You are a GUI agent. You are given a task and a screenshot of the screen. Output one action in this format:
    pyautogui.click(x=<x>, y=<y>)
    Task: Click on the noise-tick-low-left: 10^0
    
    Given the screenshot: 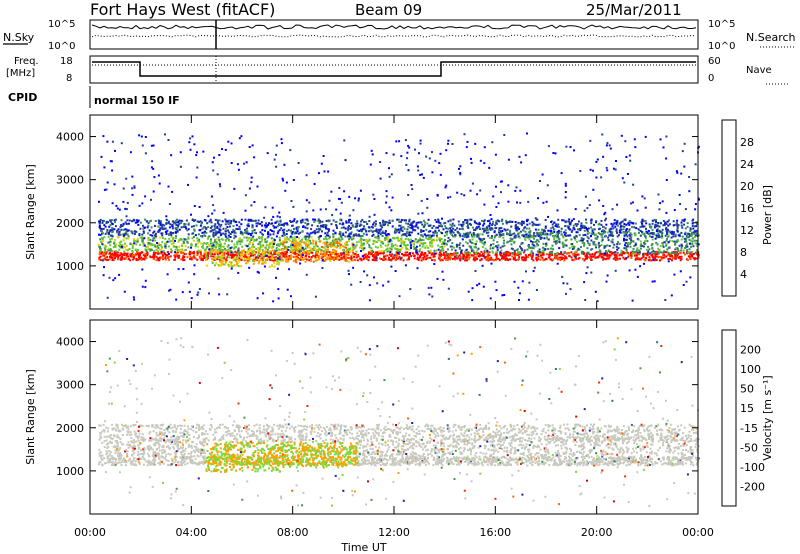 What is the action you would take?
    pyautogui.click(x=61, y=46)
    